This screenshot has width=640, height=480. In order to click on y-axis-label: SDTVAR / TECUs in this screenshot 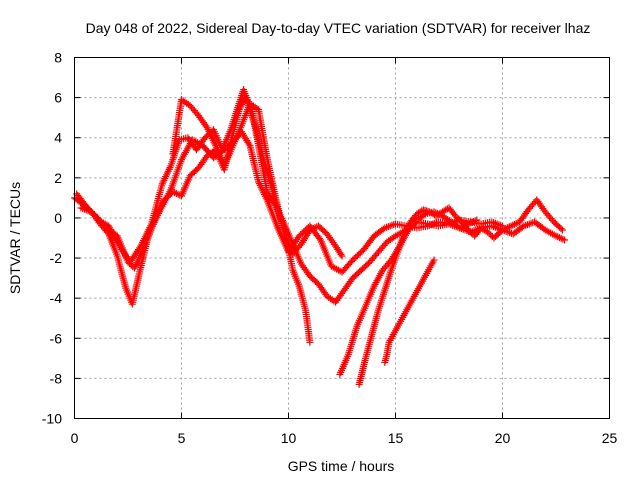, I will do `click(15, 238)`.